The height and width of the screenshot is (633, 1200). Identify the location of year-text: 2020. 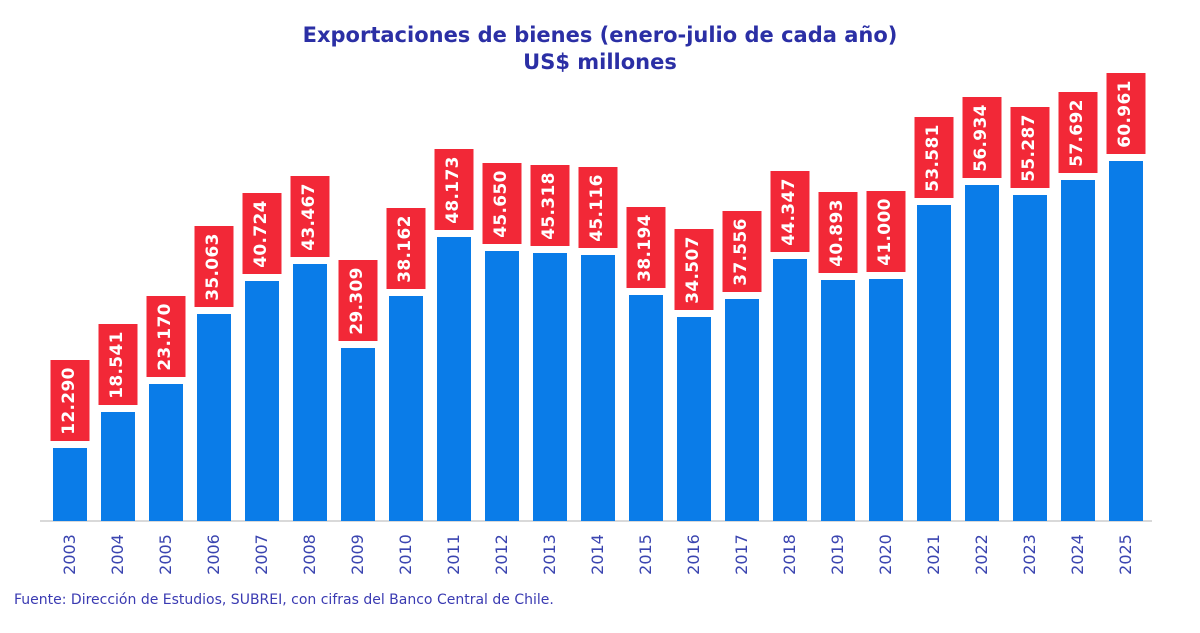
(885, 554).